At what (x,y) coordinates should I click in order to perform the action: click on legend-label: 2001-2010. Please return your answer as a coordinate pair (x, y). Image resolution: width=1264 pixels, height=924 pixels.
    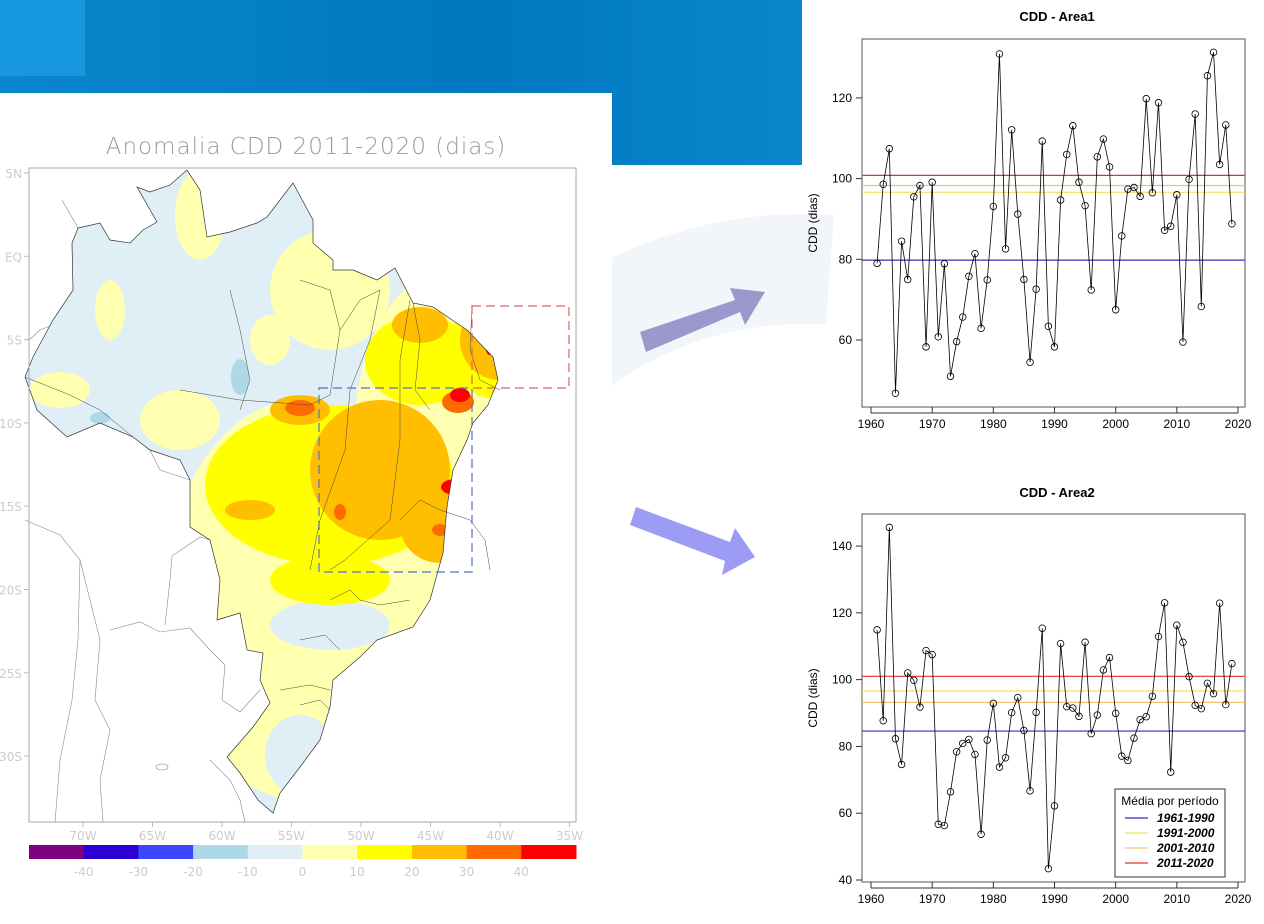
    Looking at the image, I should click on (1185, 848).